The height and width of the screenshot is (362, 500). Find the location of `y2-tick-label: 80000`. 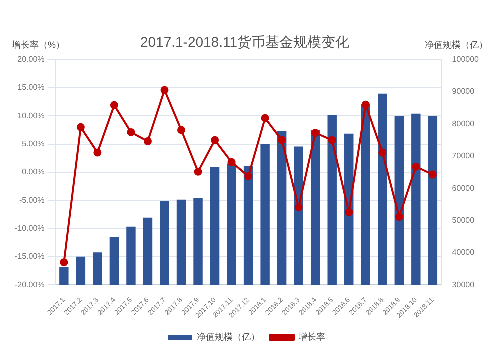

y2-tick-label: 80000 is located at coordinates (464, 123).